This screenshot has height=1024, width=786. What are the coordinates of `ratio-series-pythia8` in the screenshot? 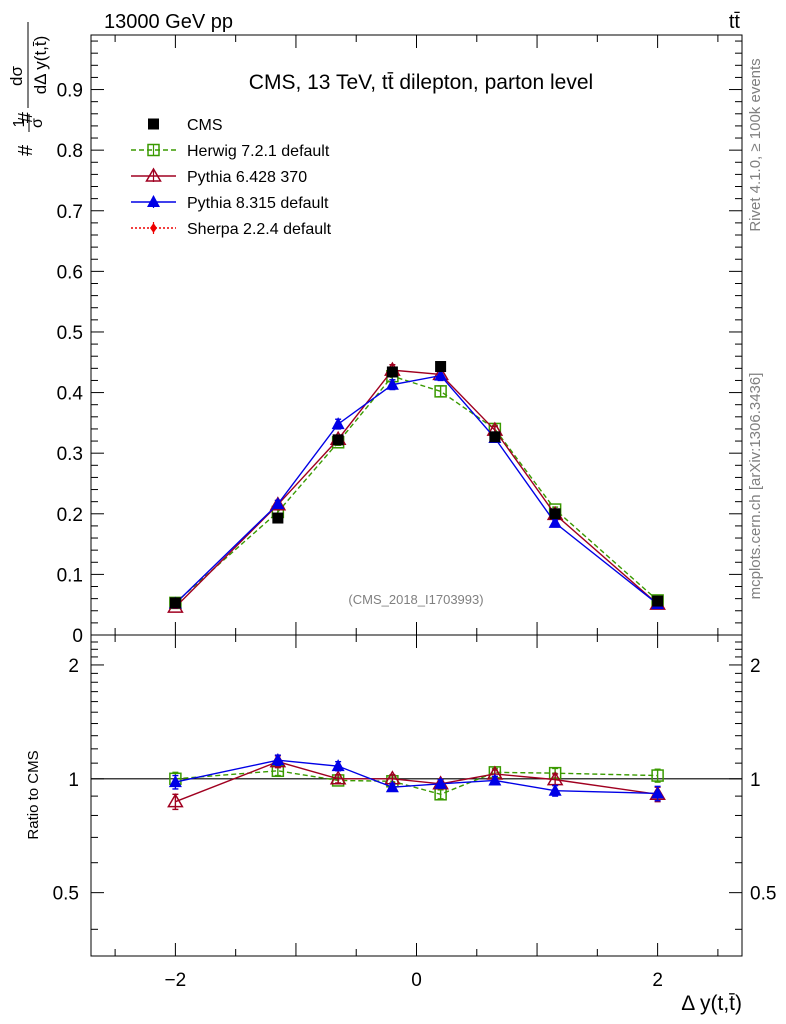 It's located at (416, 777).